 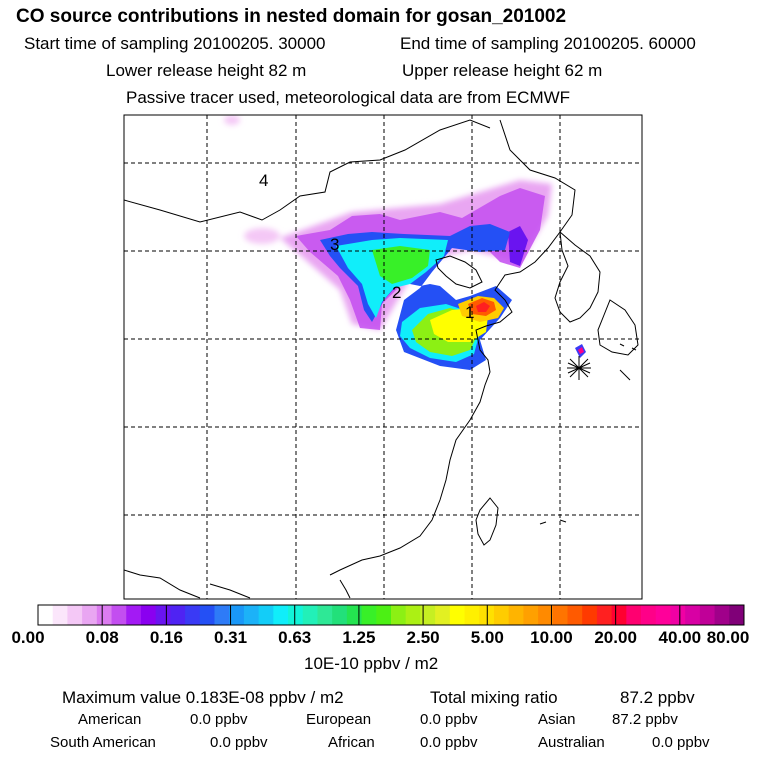 What do you see at coordinates (469, 312) in the screenshot?
I see `source-label-1: 1` at bounding box center [469, 312].